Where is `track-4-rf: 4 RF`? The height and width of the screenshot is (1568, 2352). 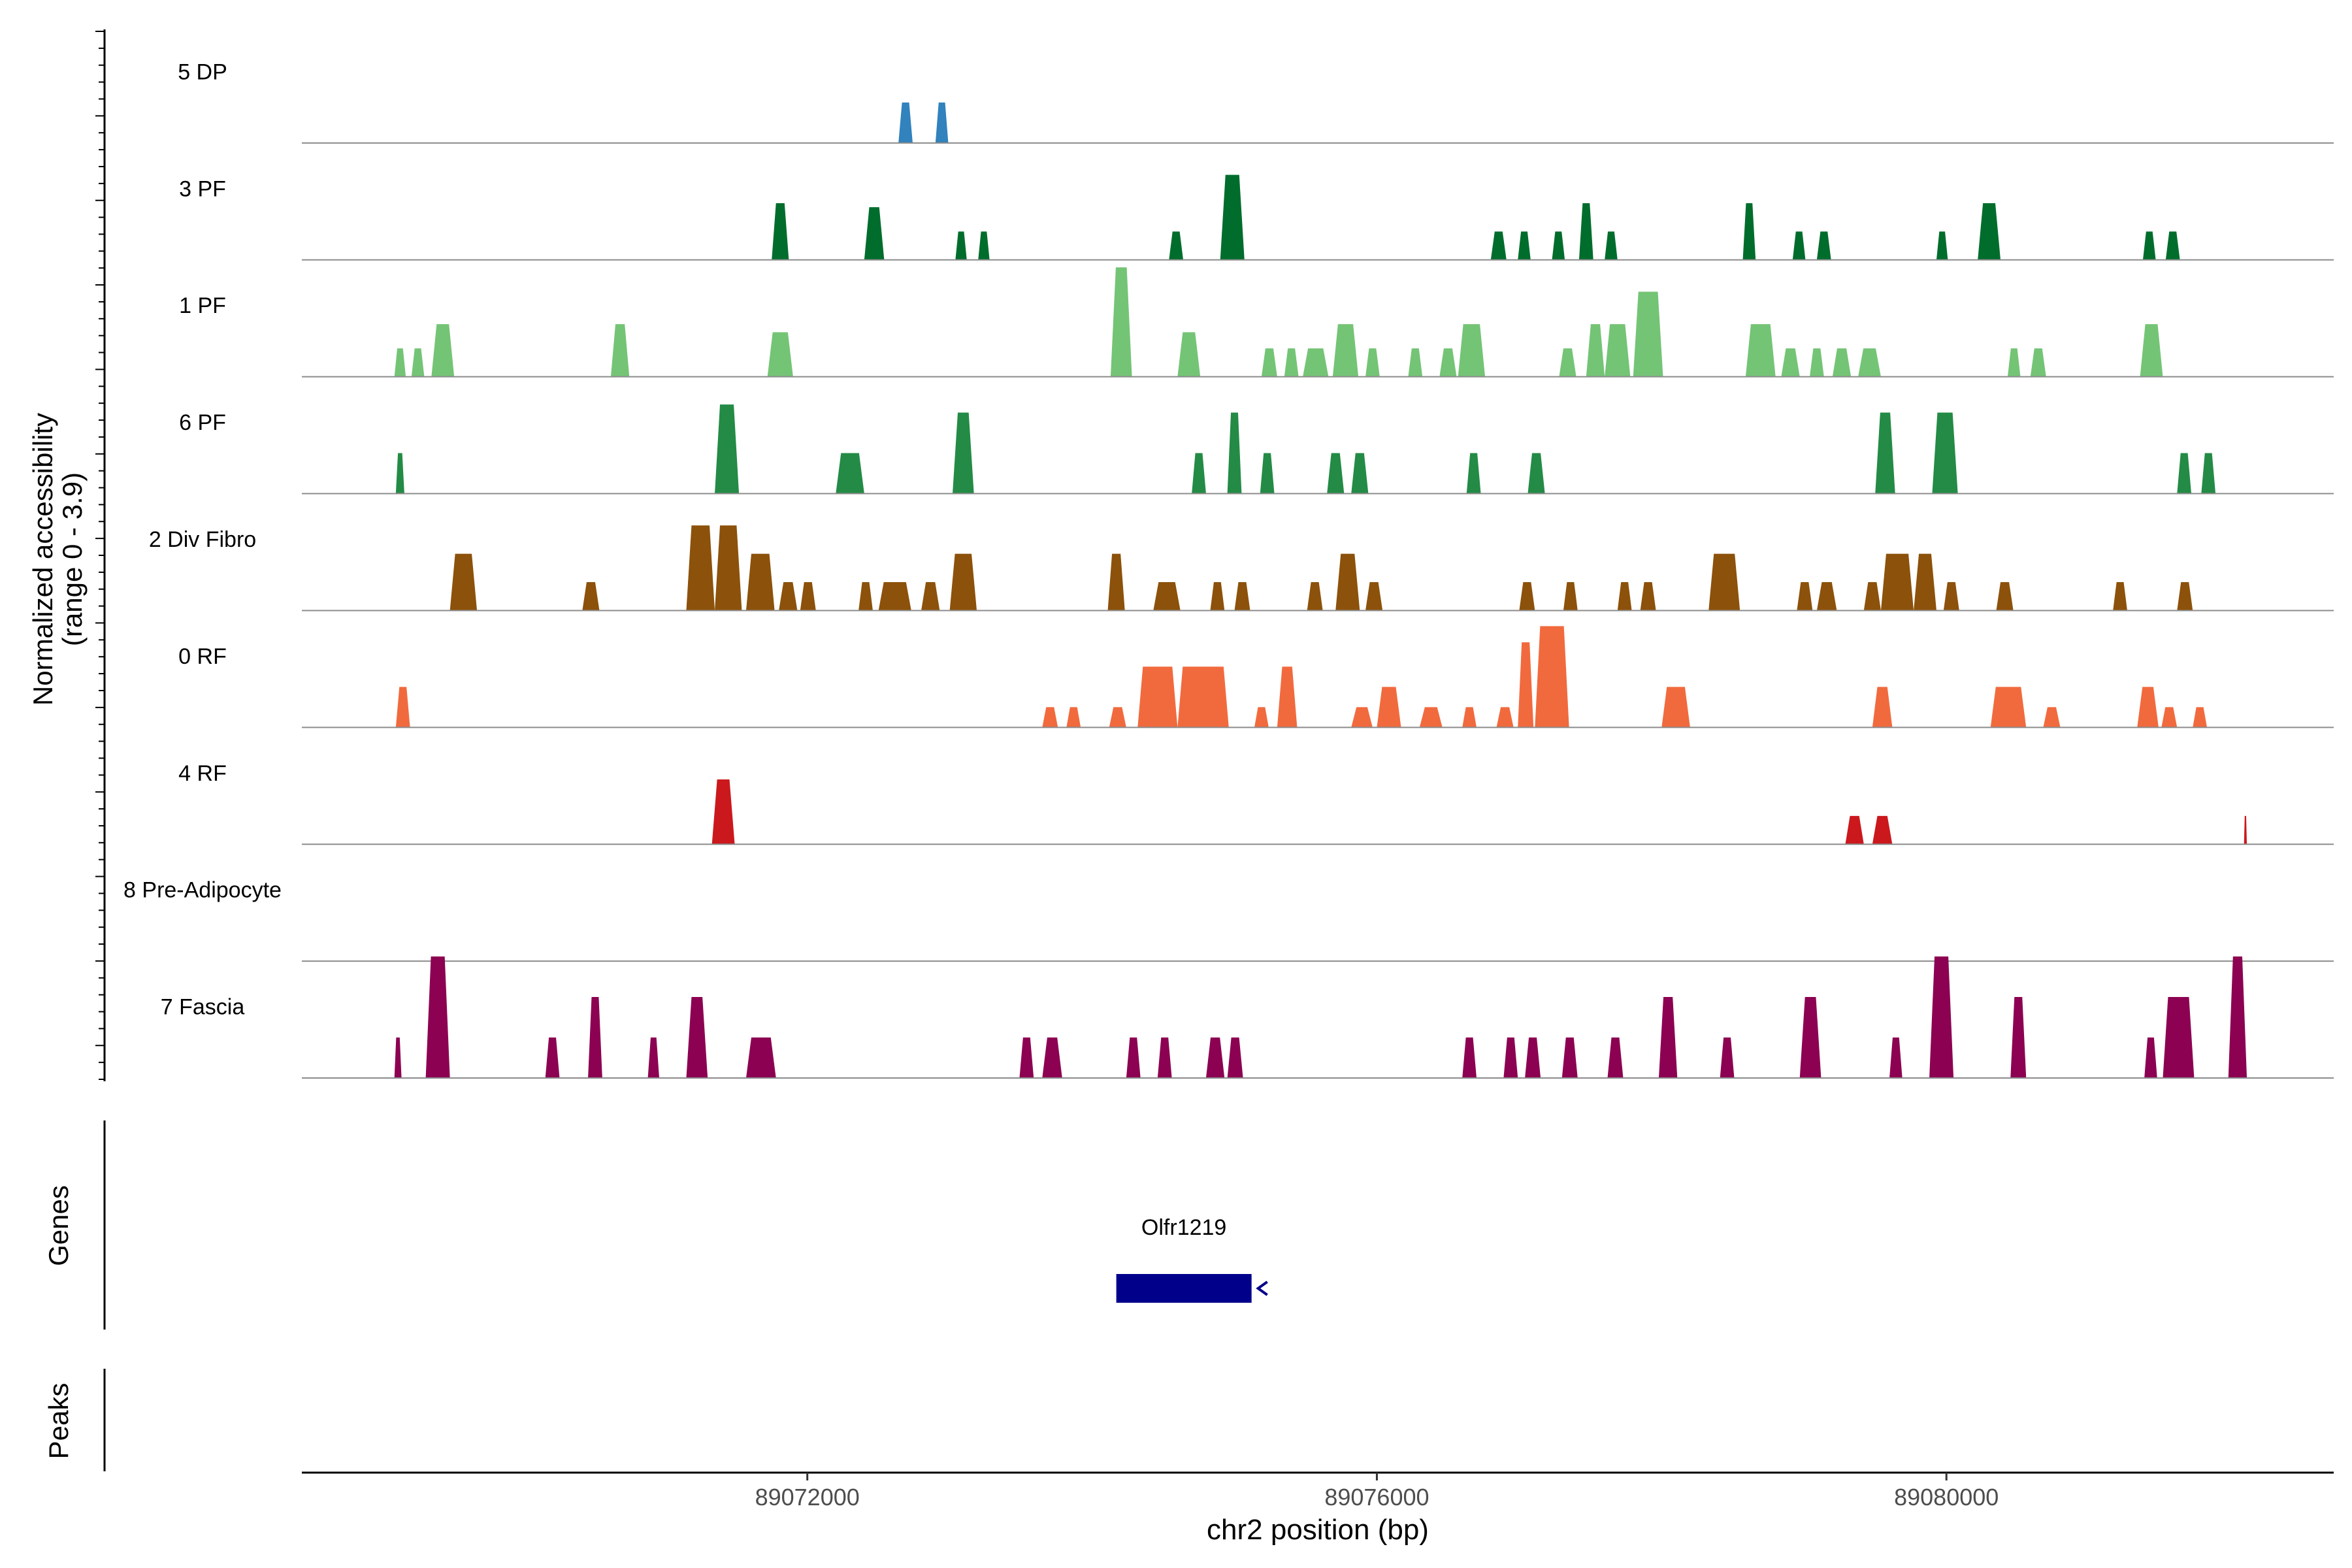
track-4-rf: 4 RF is located at coordinates (1256, 803).